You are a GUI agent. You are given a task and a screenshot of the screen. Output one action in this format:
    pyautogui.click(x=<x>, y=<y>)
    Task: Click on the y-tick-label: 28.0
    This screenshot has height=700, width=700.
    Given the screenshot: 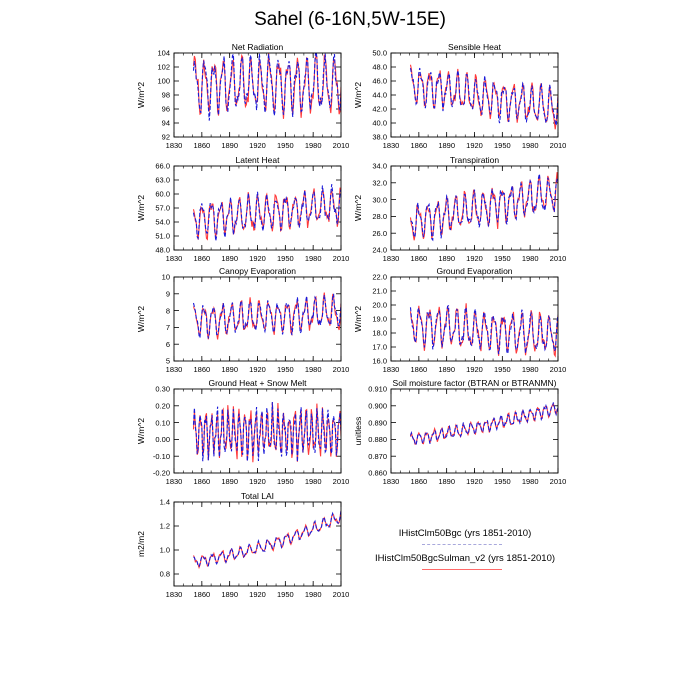 What is the action you would take?
    pyautogui.click(x=379, y=216)
    